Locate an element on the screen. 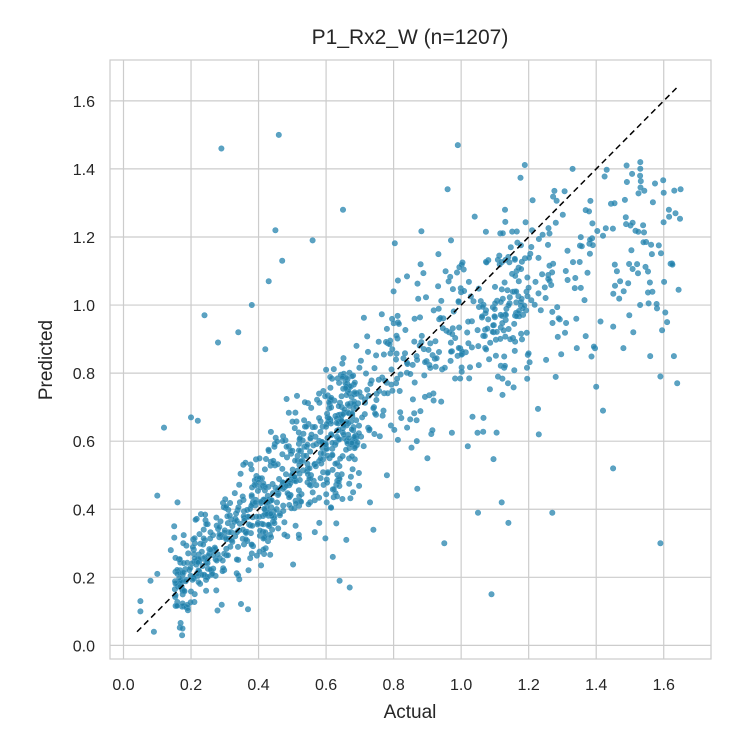 The width and height of the screenshot is (750, 750). y-tick-label: 1.0 is located at coordinates (84, 306).